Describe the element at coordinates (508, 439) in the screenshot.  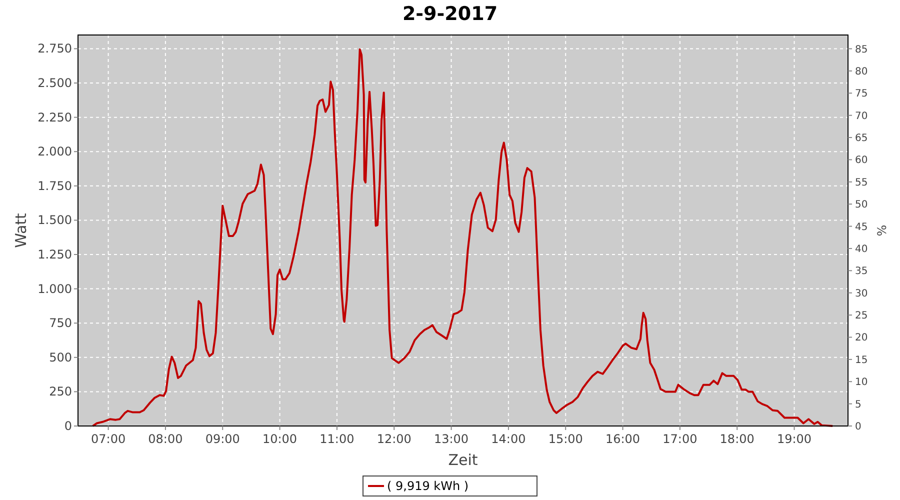
I see `x-tick-label: 14:00` at that location.